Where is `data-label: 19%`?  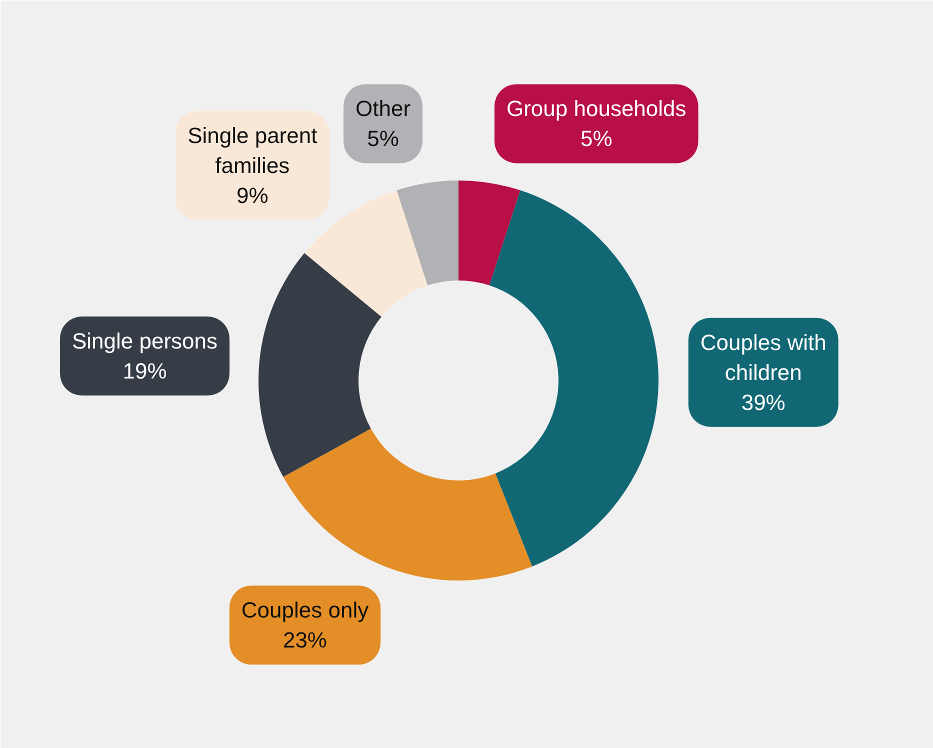 data-label: 19% is located at coordinates (144, 371).